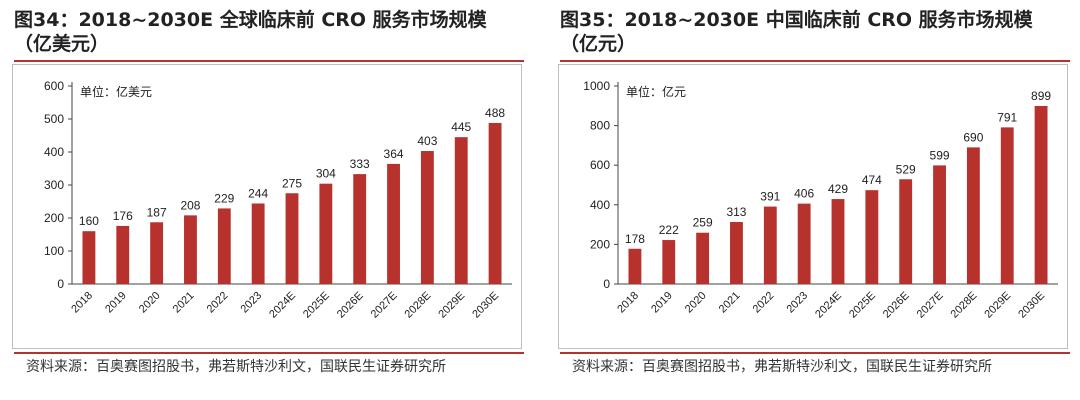  What do you see at coordinates (427, 141) in the screenshot?
I see `data-label: 403` at bounding box center [427, 141].